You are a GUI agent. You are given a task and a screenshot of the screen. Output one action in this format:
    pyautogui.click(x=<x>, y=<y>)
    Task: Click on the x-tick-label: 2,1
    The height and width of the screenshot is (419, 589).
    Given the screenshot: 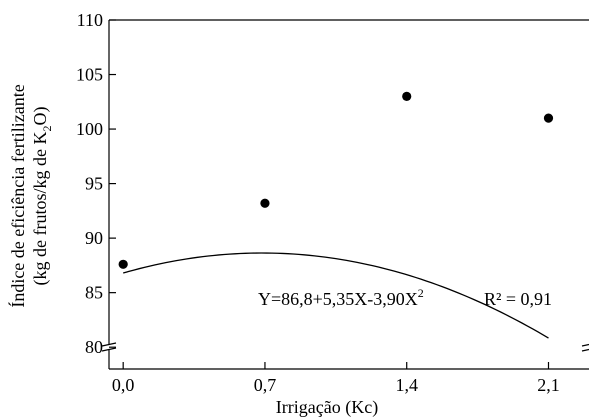 What is the action you would take?
    pyautogui.click(x=548, y=385)
    